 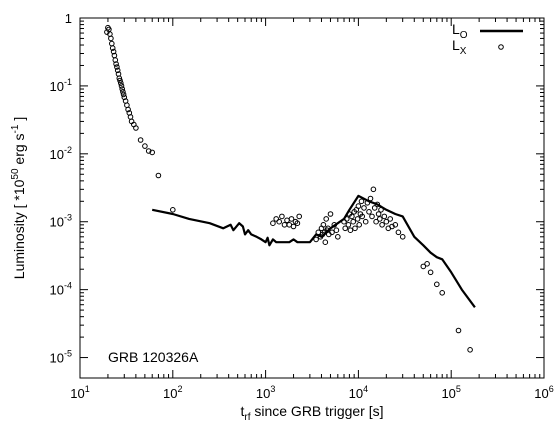 I want to click on legend-label-lo: LO, so click(x=460, y=31).